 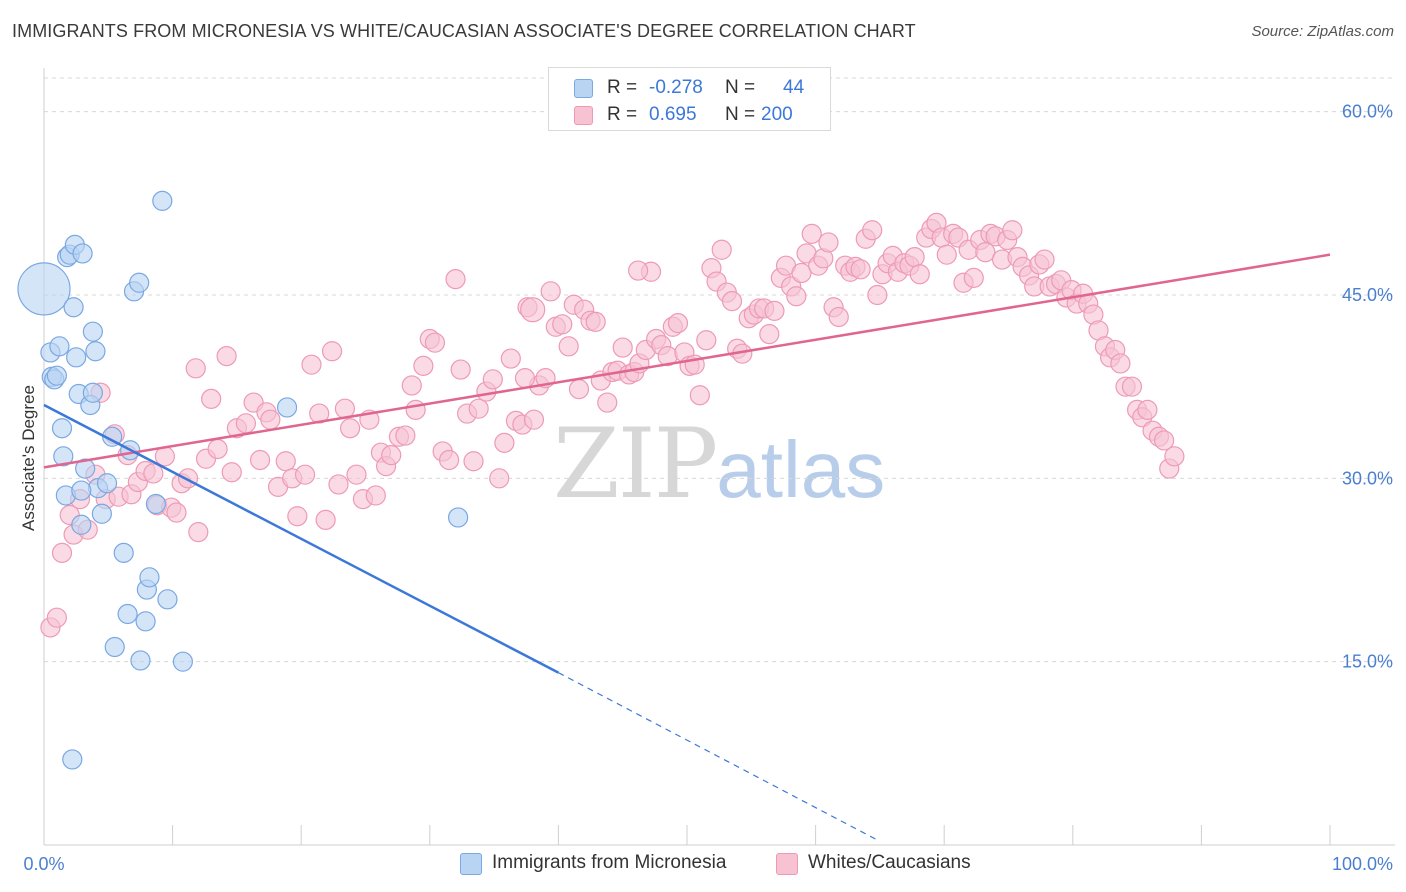 I want to click on watermark-zip: ZIP, so click(x=635, y=464).